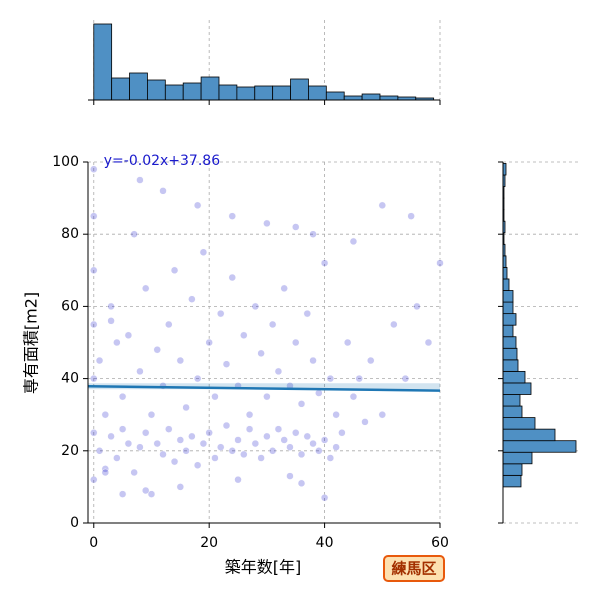 This screenshot has height=600, width=600. I want to click on badge-box, so click(414, 568).